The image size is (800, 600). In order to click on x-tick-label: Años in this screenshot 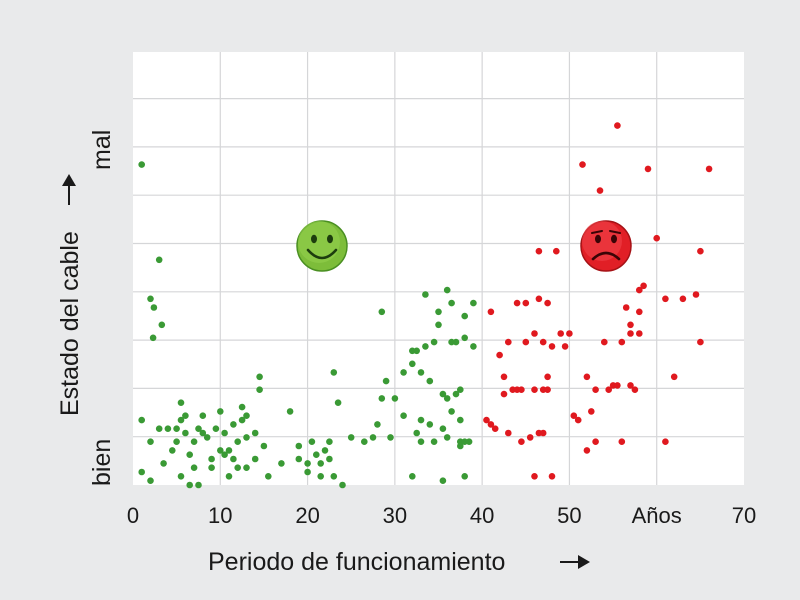, I will do `click(657, 515)`.